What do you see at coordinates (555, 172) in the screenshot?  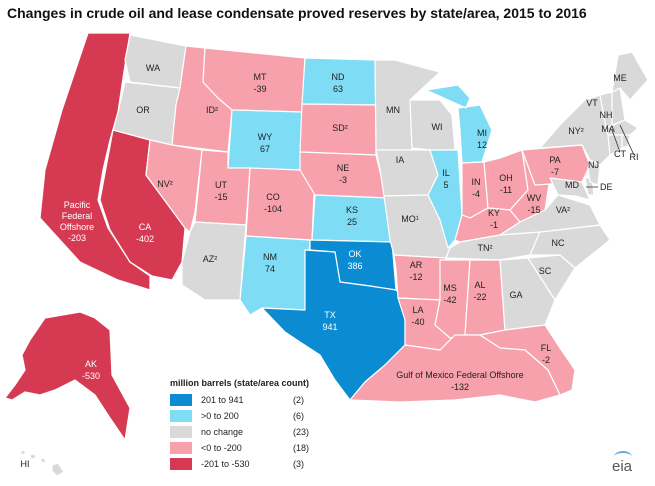 I see `value-pa: -7` at bounding box center [555, 172].